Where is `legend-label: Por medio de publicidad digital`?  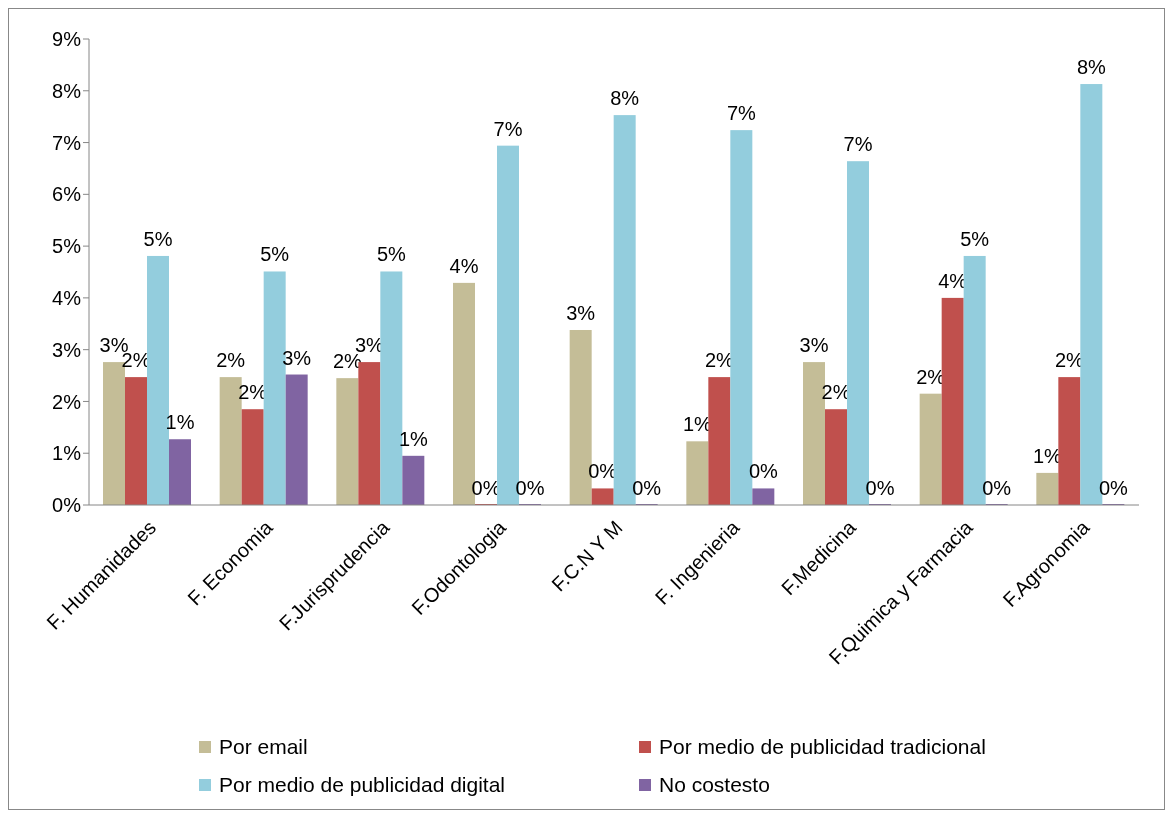
legend-label: Por medio de publicidad digital is located at coordinates (362, 785).